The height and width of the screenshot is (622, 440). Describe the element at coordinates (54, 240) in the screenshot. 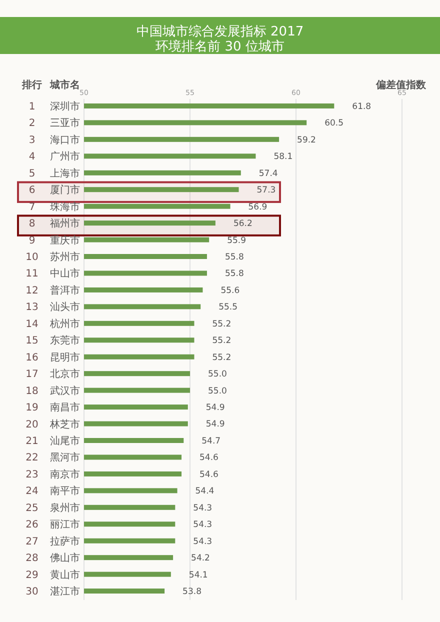

I see `category-label: 9 重庆市` at that location.